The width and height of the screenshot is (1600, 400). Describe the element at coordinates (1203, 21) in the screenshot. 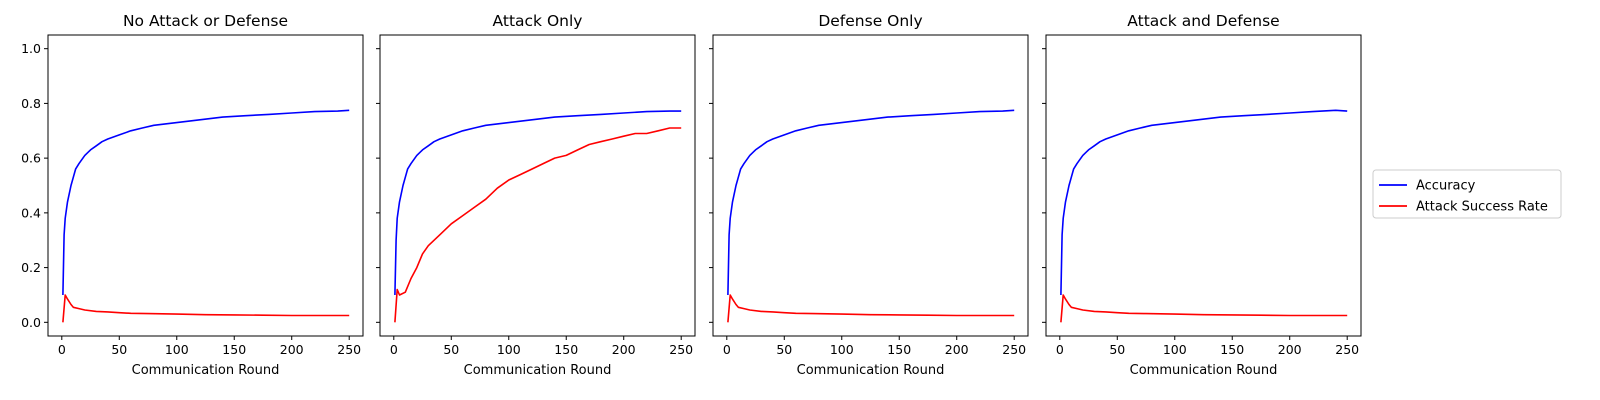

I see `panel-title: Attack and Defense` at that location.